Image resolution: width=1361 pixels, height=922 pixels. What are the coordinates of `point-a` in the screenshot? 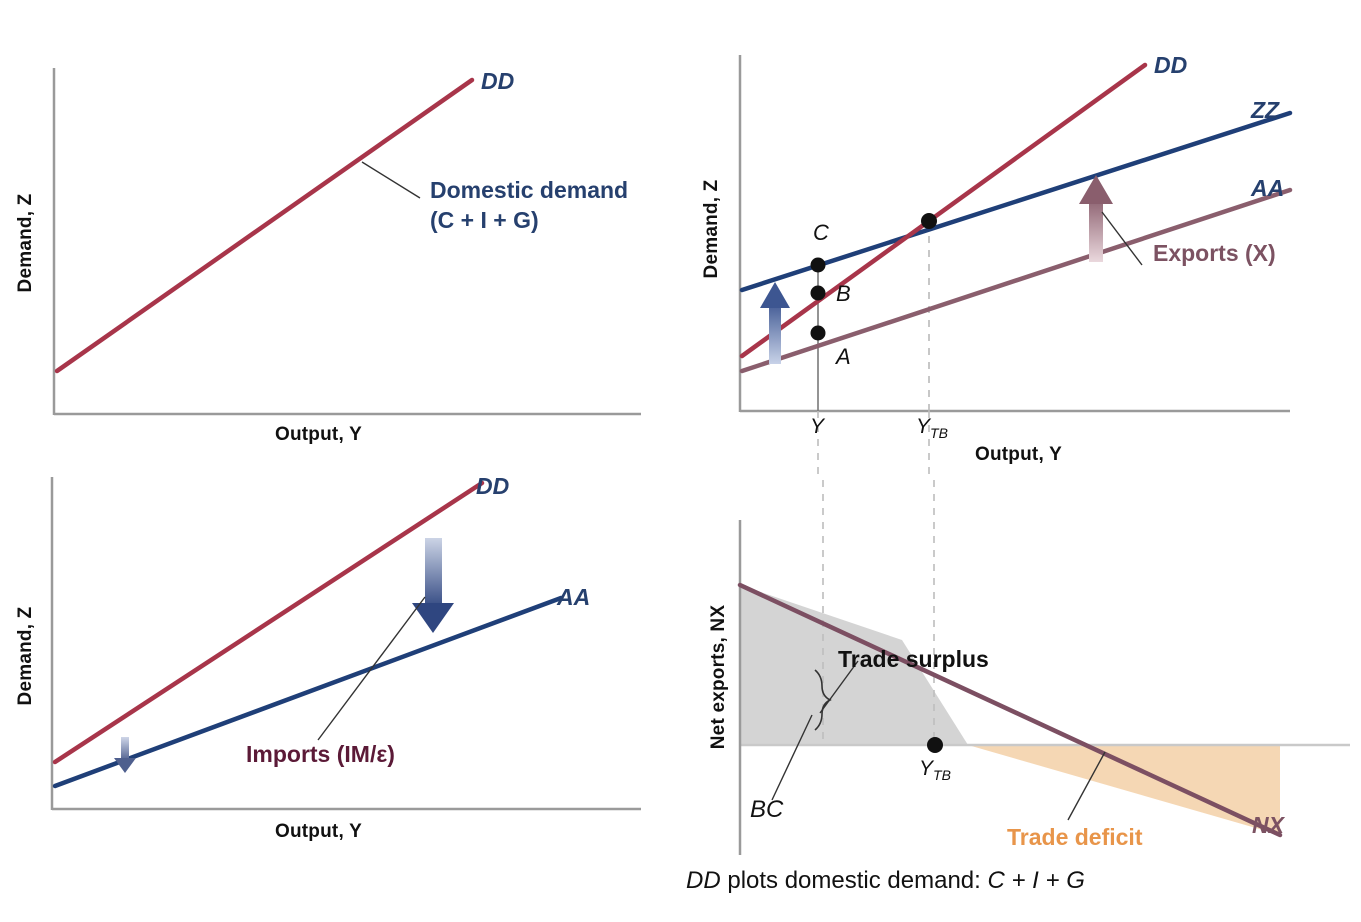 It's located at (818, 333).